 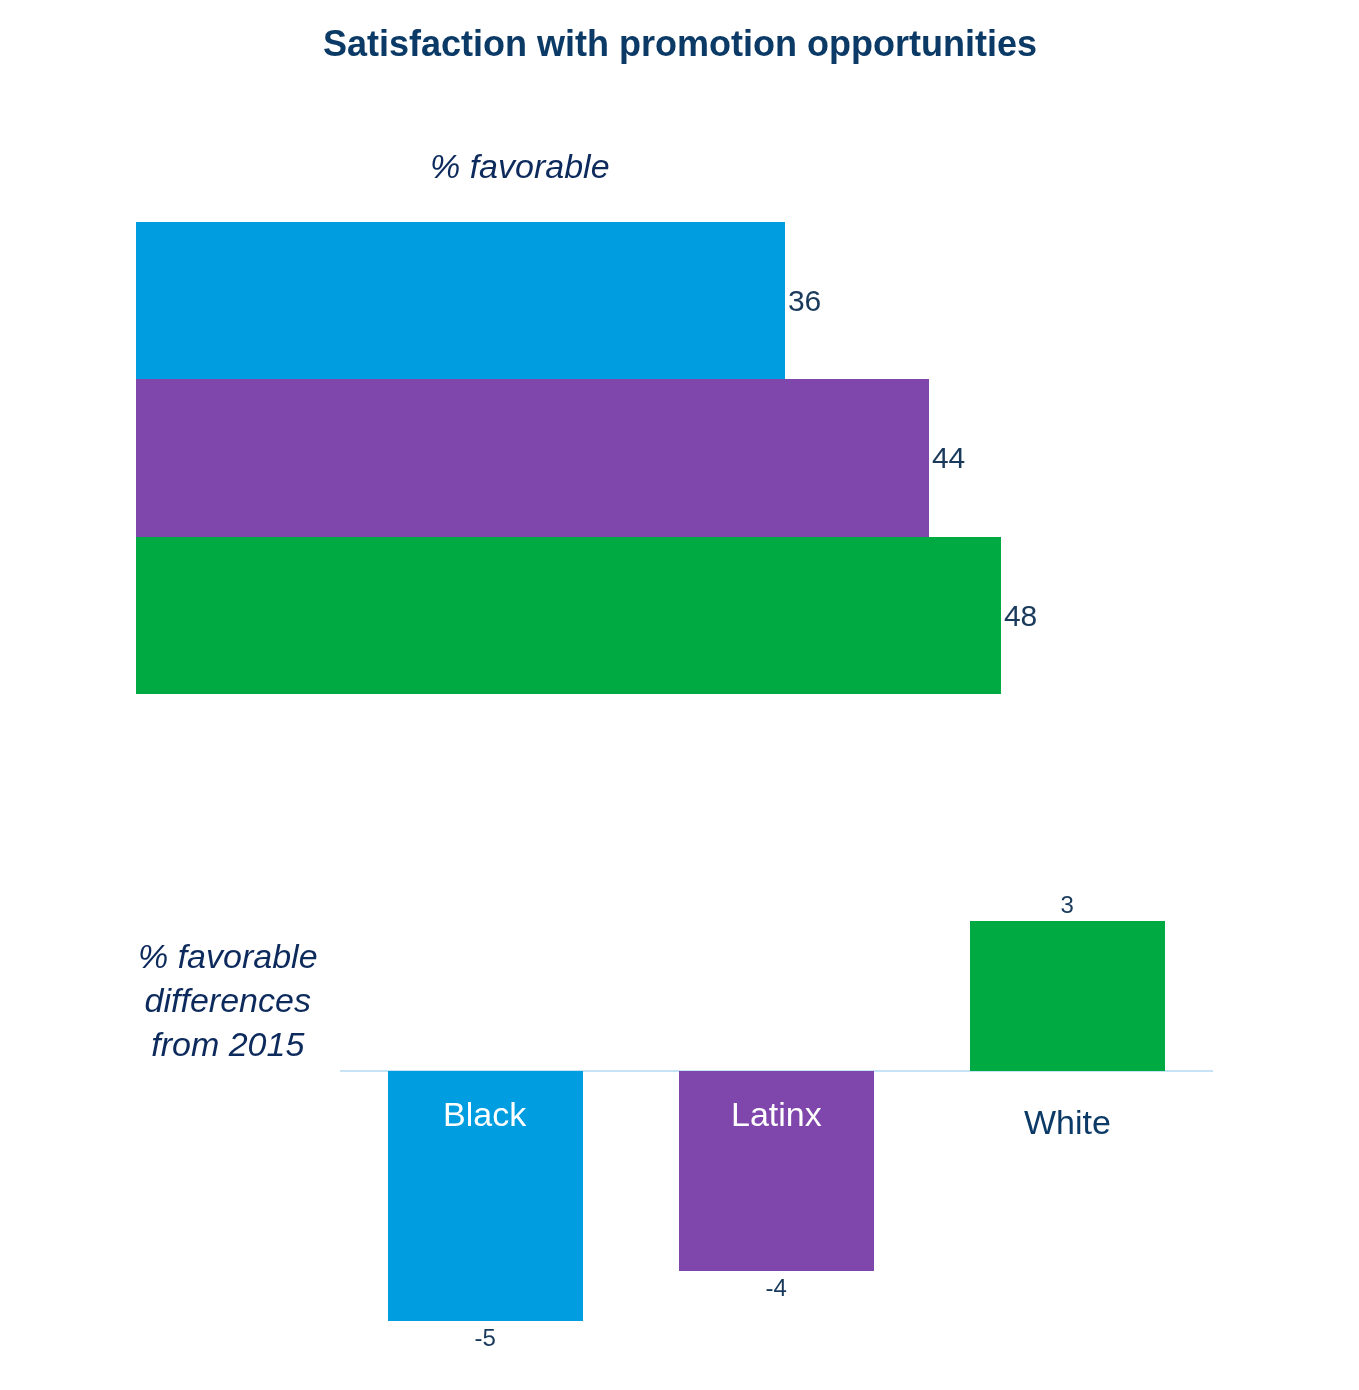 What do you see at coordinates (1067, 1122) in the screenshot?
I see `x-tick-label: White` at bounding box center [1067, 1122].